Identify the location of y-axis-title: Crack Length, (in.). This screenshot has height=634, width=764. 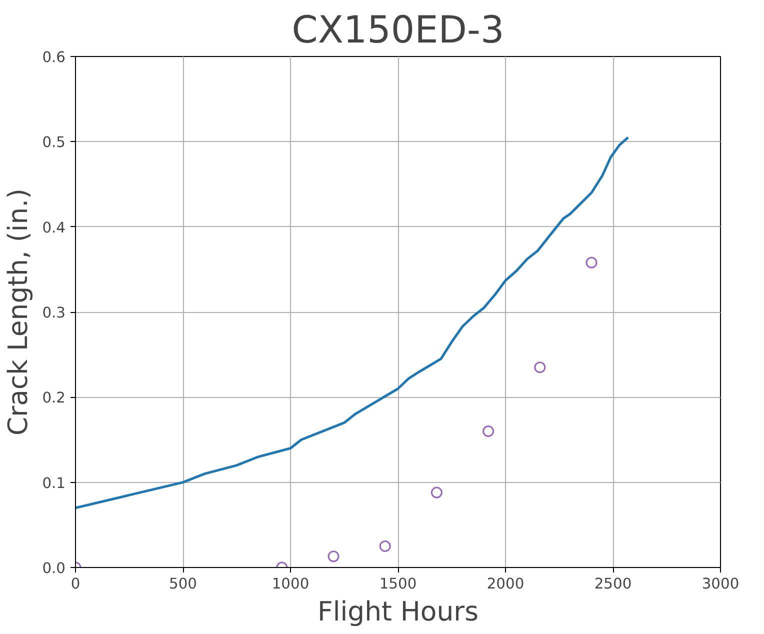
(18, 312).